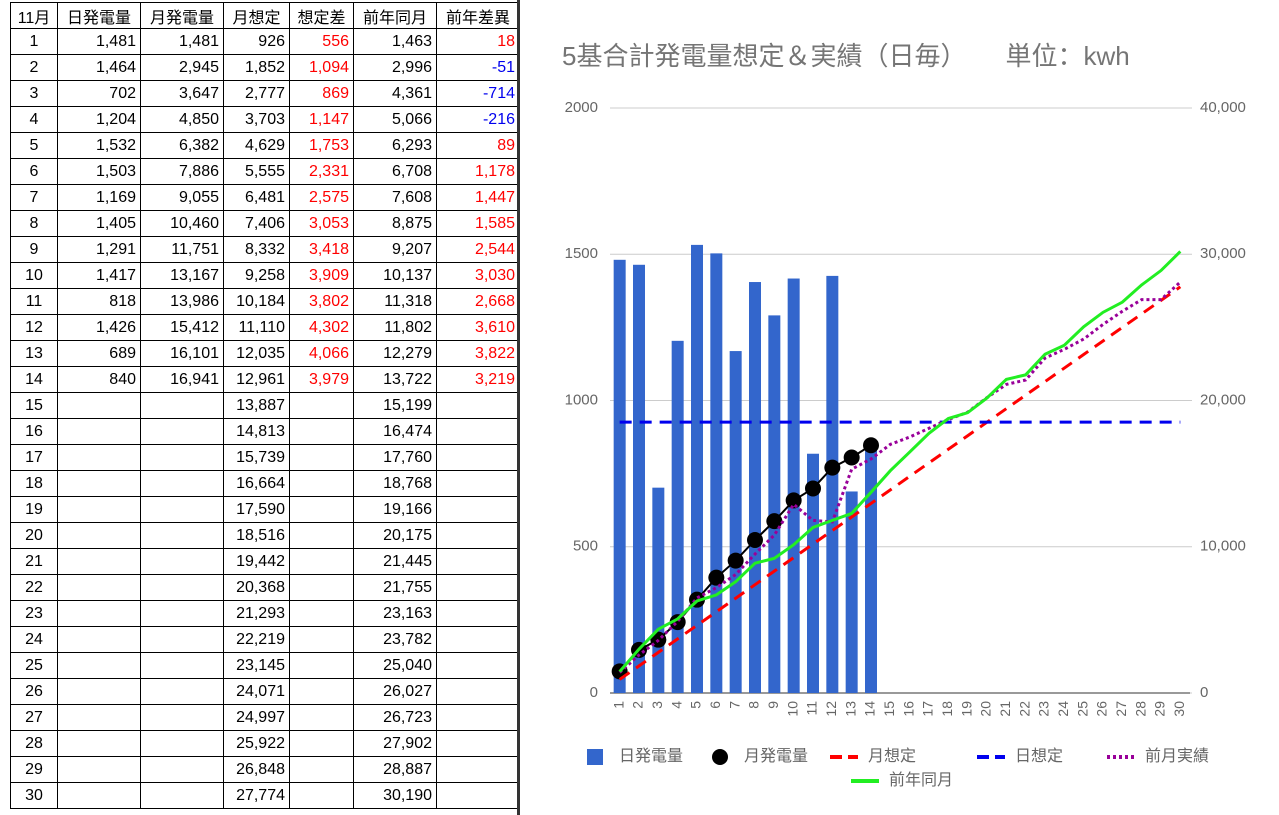  Describe the element at coordinates (395, 353) in the screenshot. I see `table-cell: 12,279` at that location.